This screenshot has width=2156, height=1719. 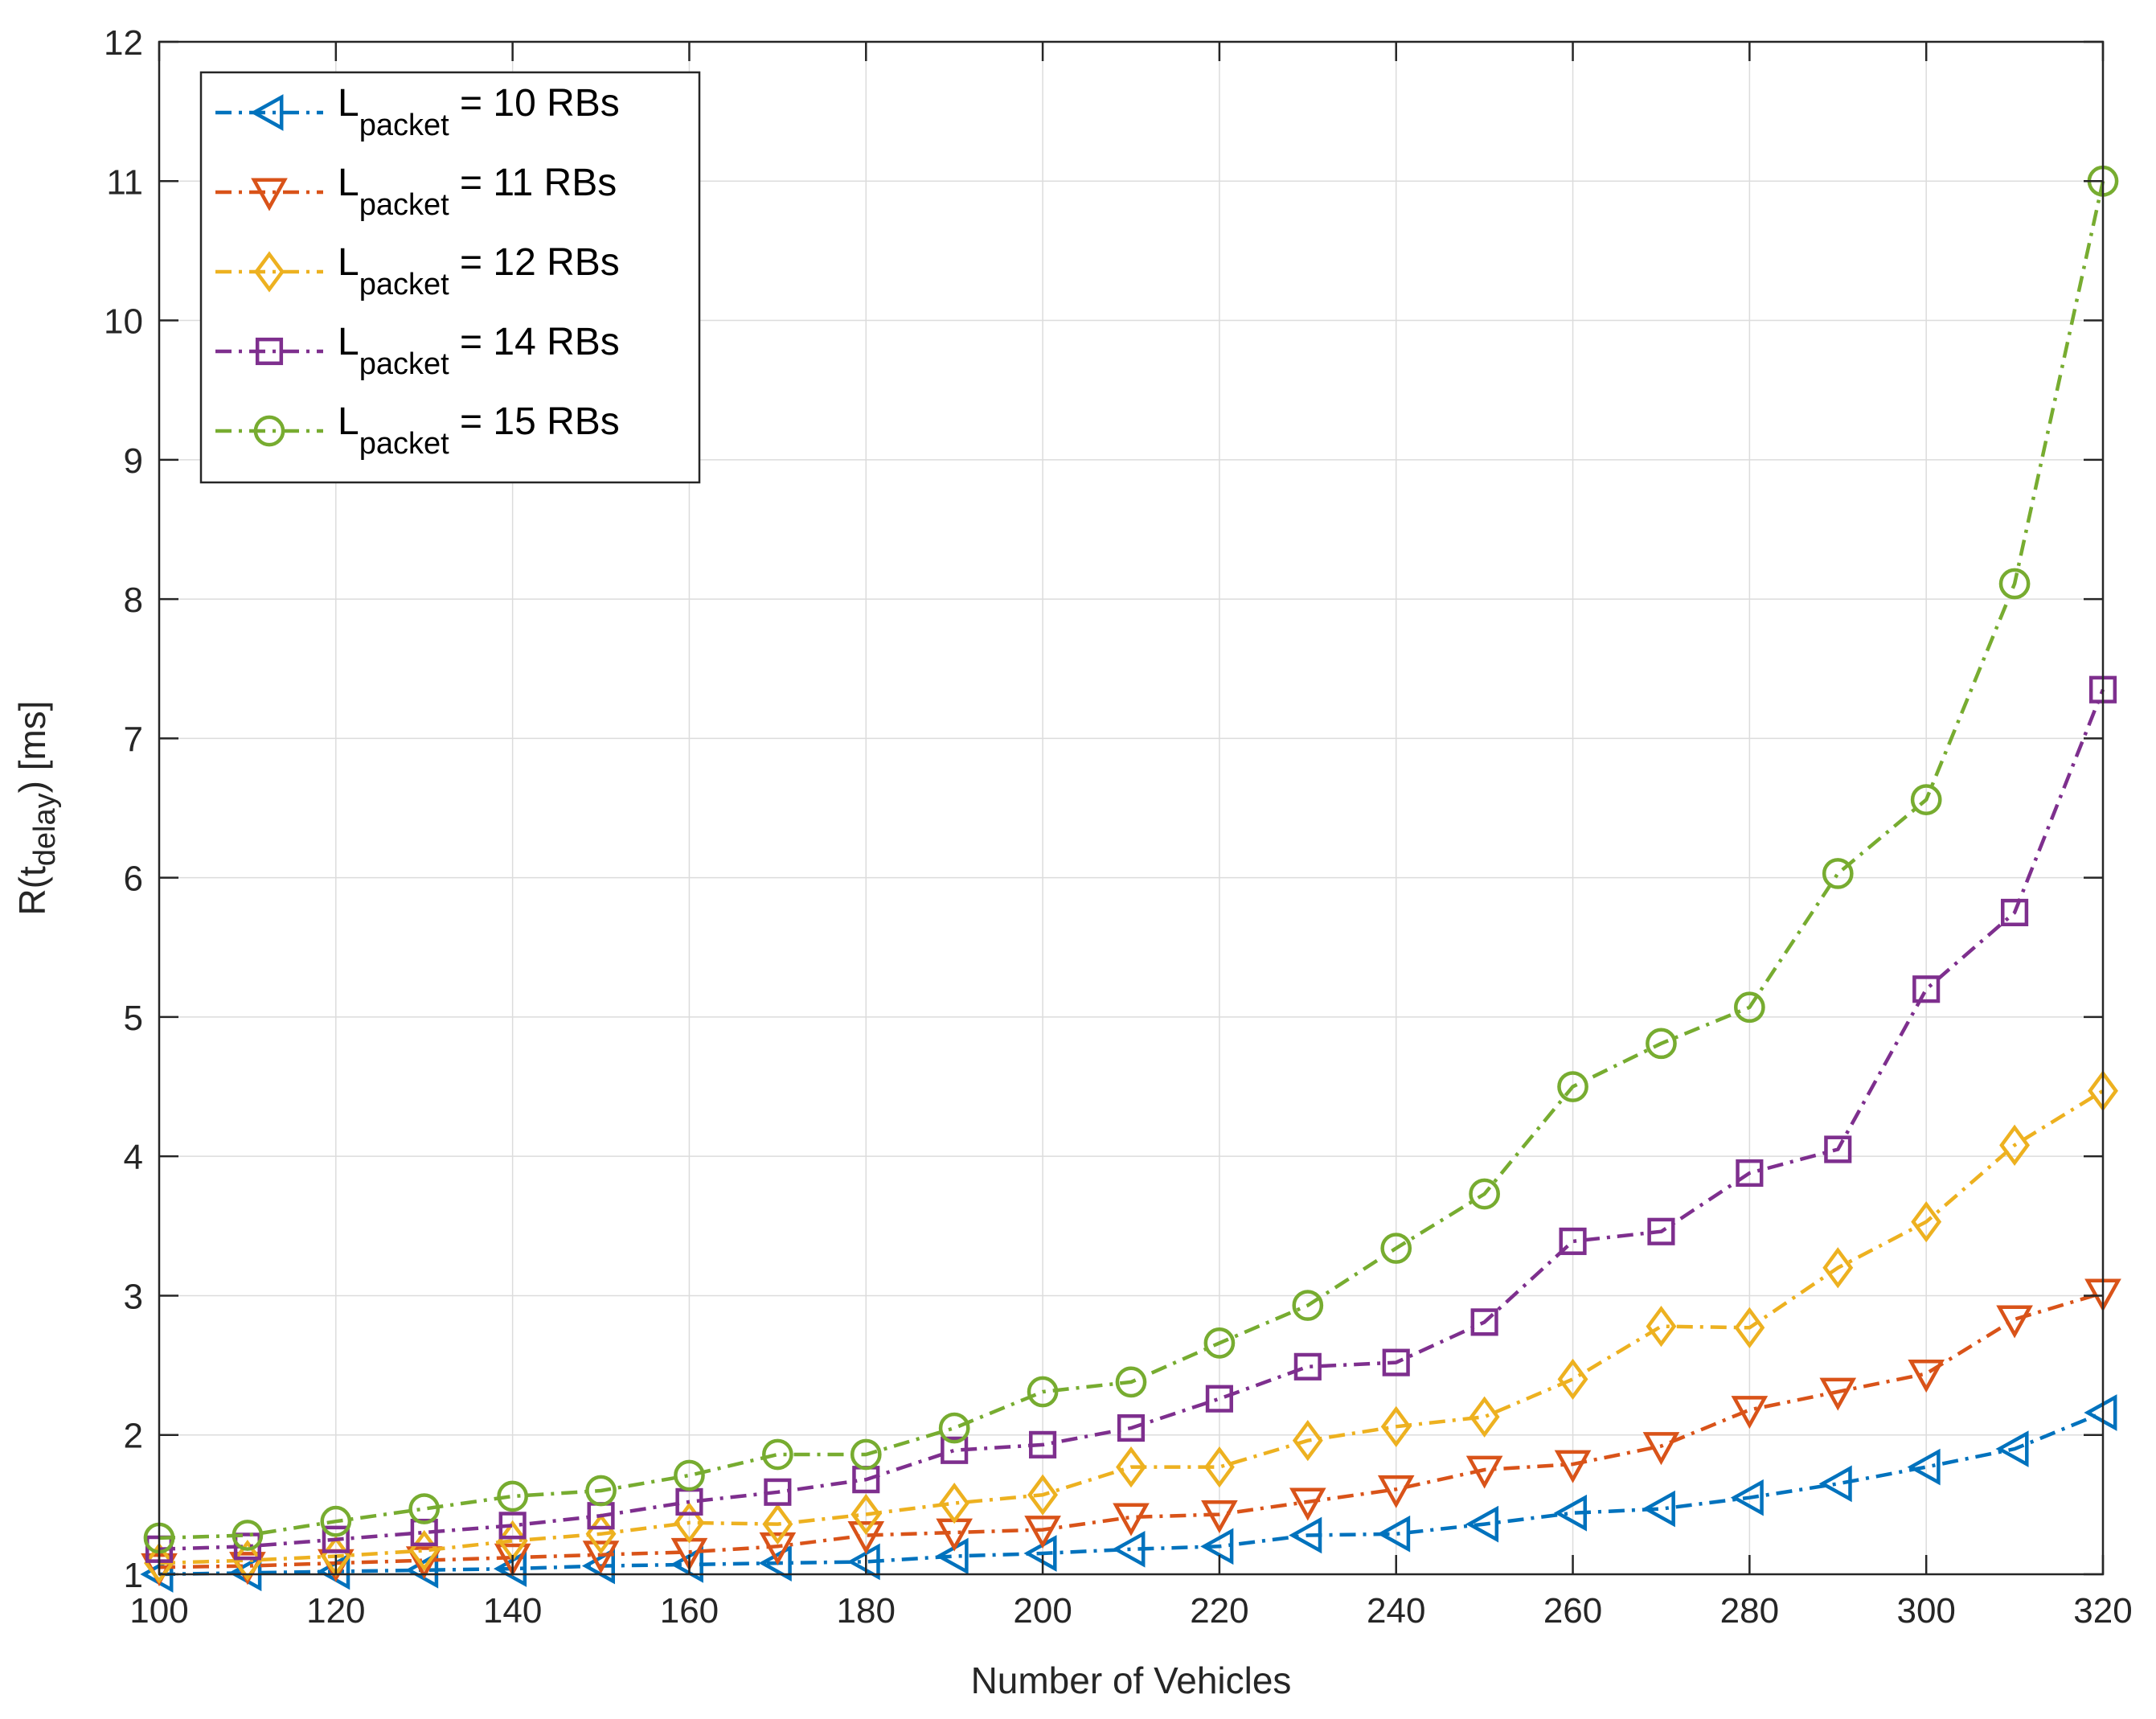 I want to click on x-tick-label-10: 300, so click(x=1925, y=1611).